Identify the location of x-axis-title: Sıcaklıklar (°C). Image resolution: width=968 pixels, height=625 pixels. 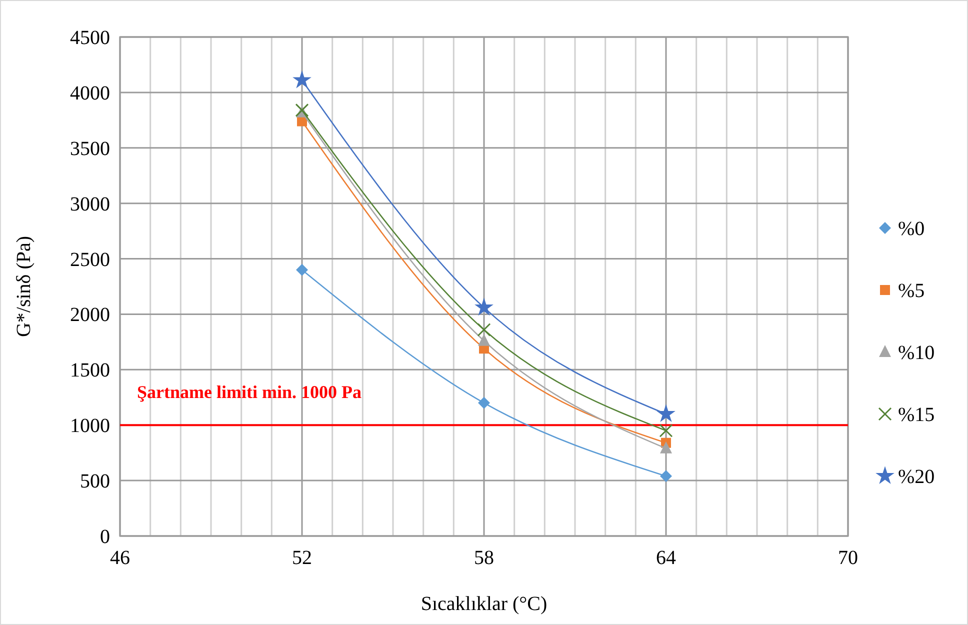
(484, 604).